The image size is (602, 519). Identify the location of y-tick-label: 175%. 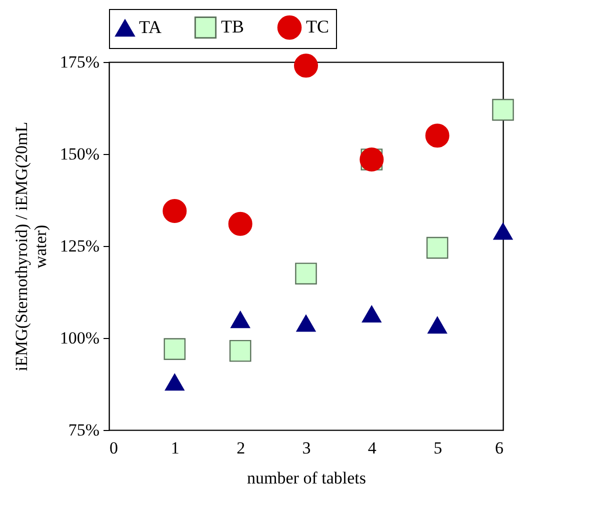
(80, 62).